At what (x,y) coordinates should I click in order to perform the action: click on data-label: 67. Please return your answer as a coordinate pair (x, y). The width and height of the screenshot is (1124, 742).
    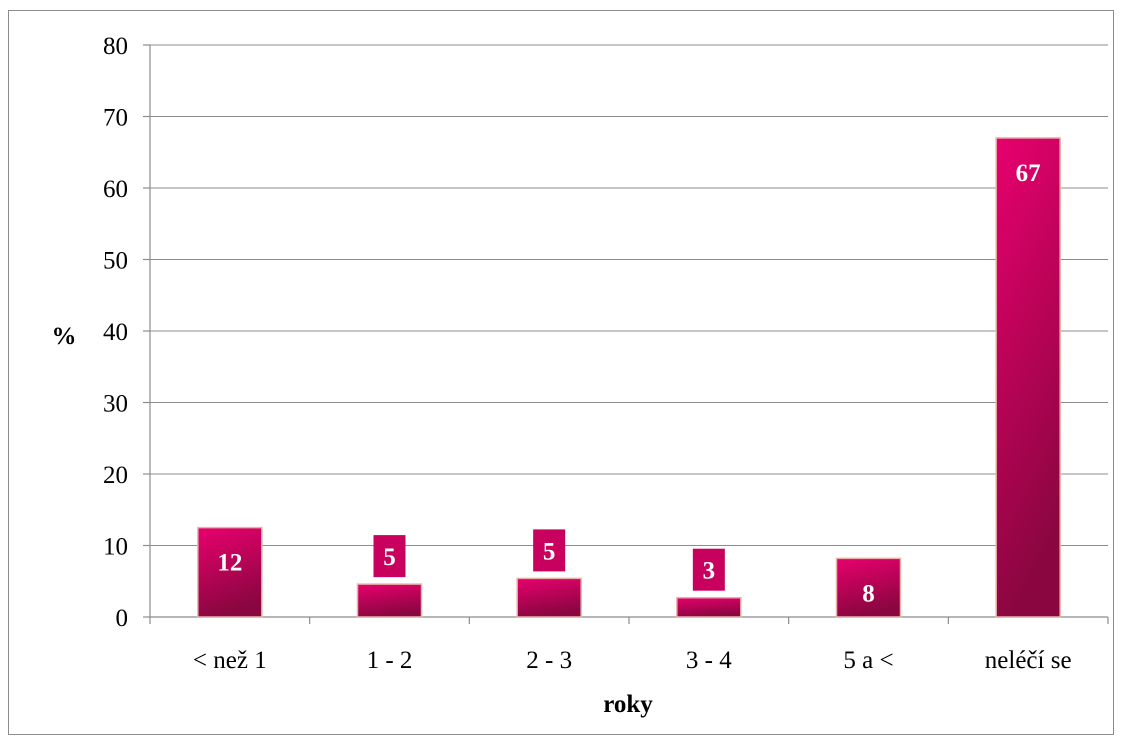
    Looking at the image, I should click on (1028, 173).